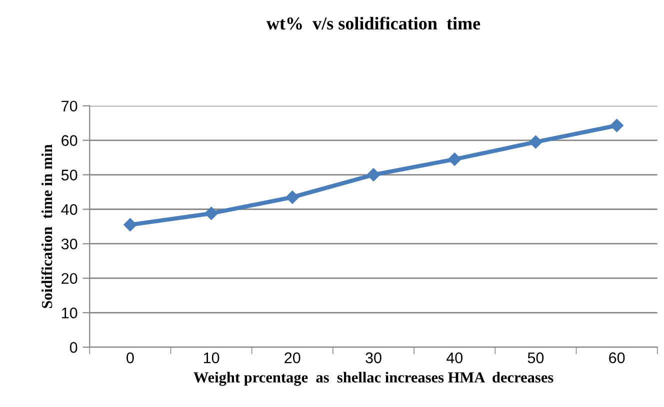  What do you see at coordinates (292, 358) in the screenshot?
I see `x-tick-label: 20` at bounding box center [292, 358].